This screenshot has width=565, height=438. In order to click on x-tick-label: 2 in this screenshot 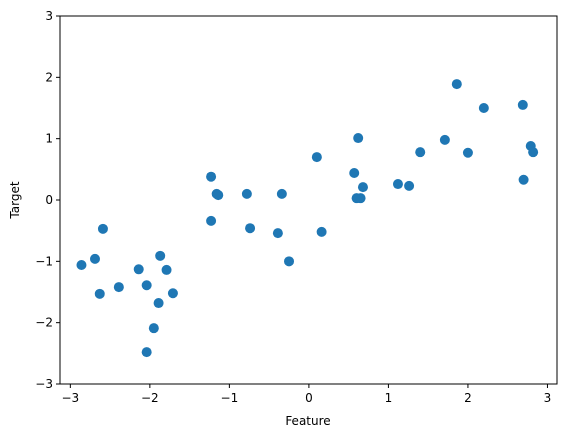, I will do `click(468, 398)`.